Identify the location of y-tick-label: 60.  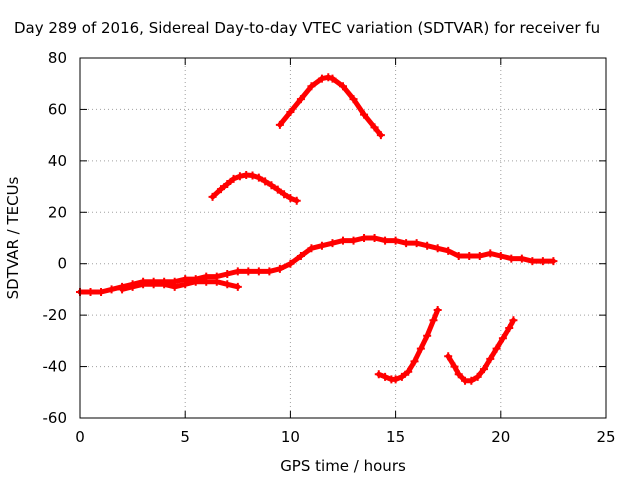
(57, 109).